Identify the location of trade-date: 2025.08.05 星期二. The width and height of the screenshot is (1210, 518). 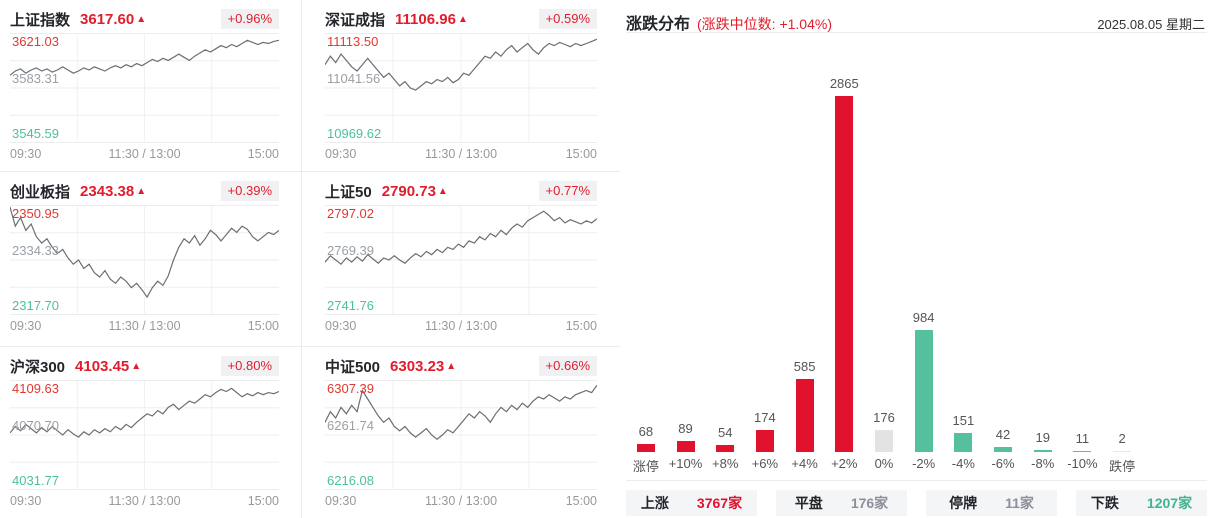
(1151, 24).